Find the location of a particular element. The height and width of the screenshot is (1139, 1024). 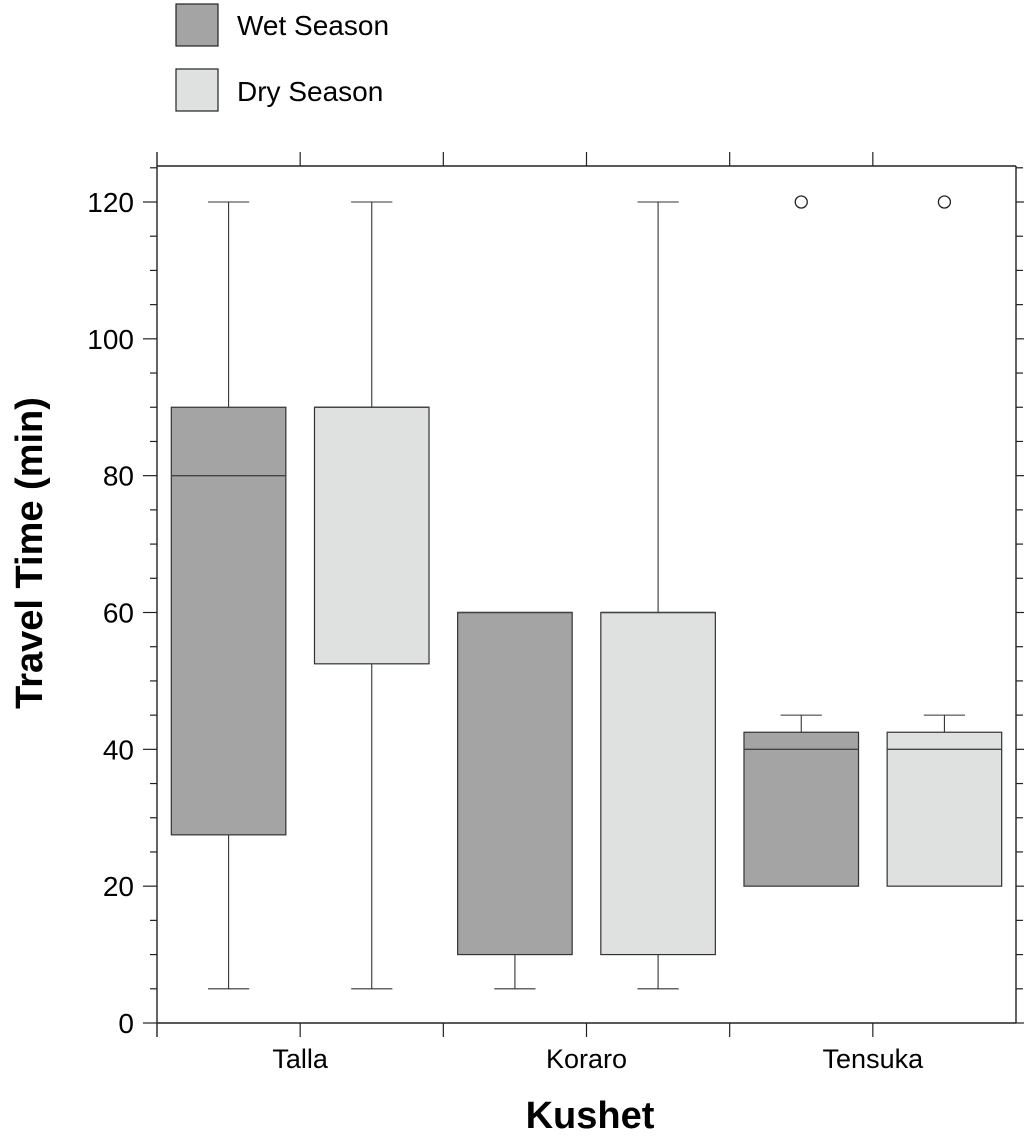

legend: Wet Season Dry Season is located at coordinates (282, 57).